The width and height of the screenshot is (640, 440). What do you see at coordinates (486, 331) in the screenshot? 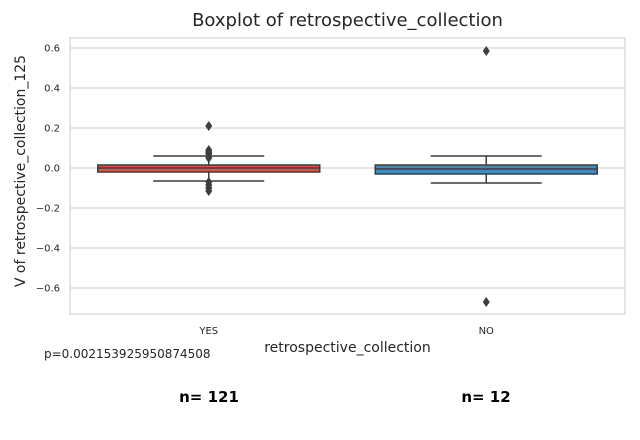
I see `x-tick-label: NO` at bounding box center [486, 331].